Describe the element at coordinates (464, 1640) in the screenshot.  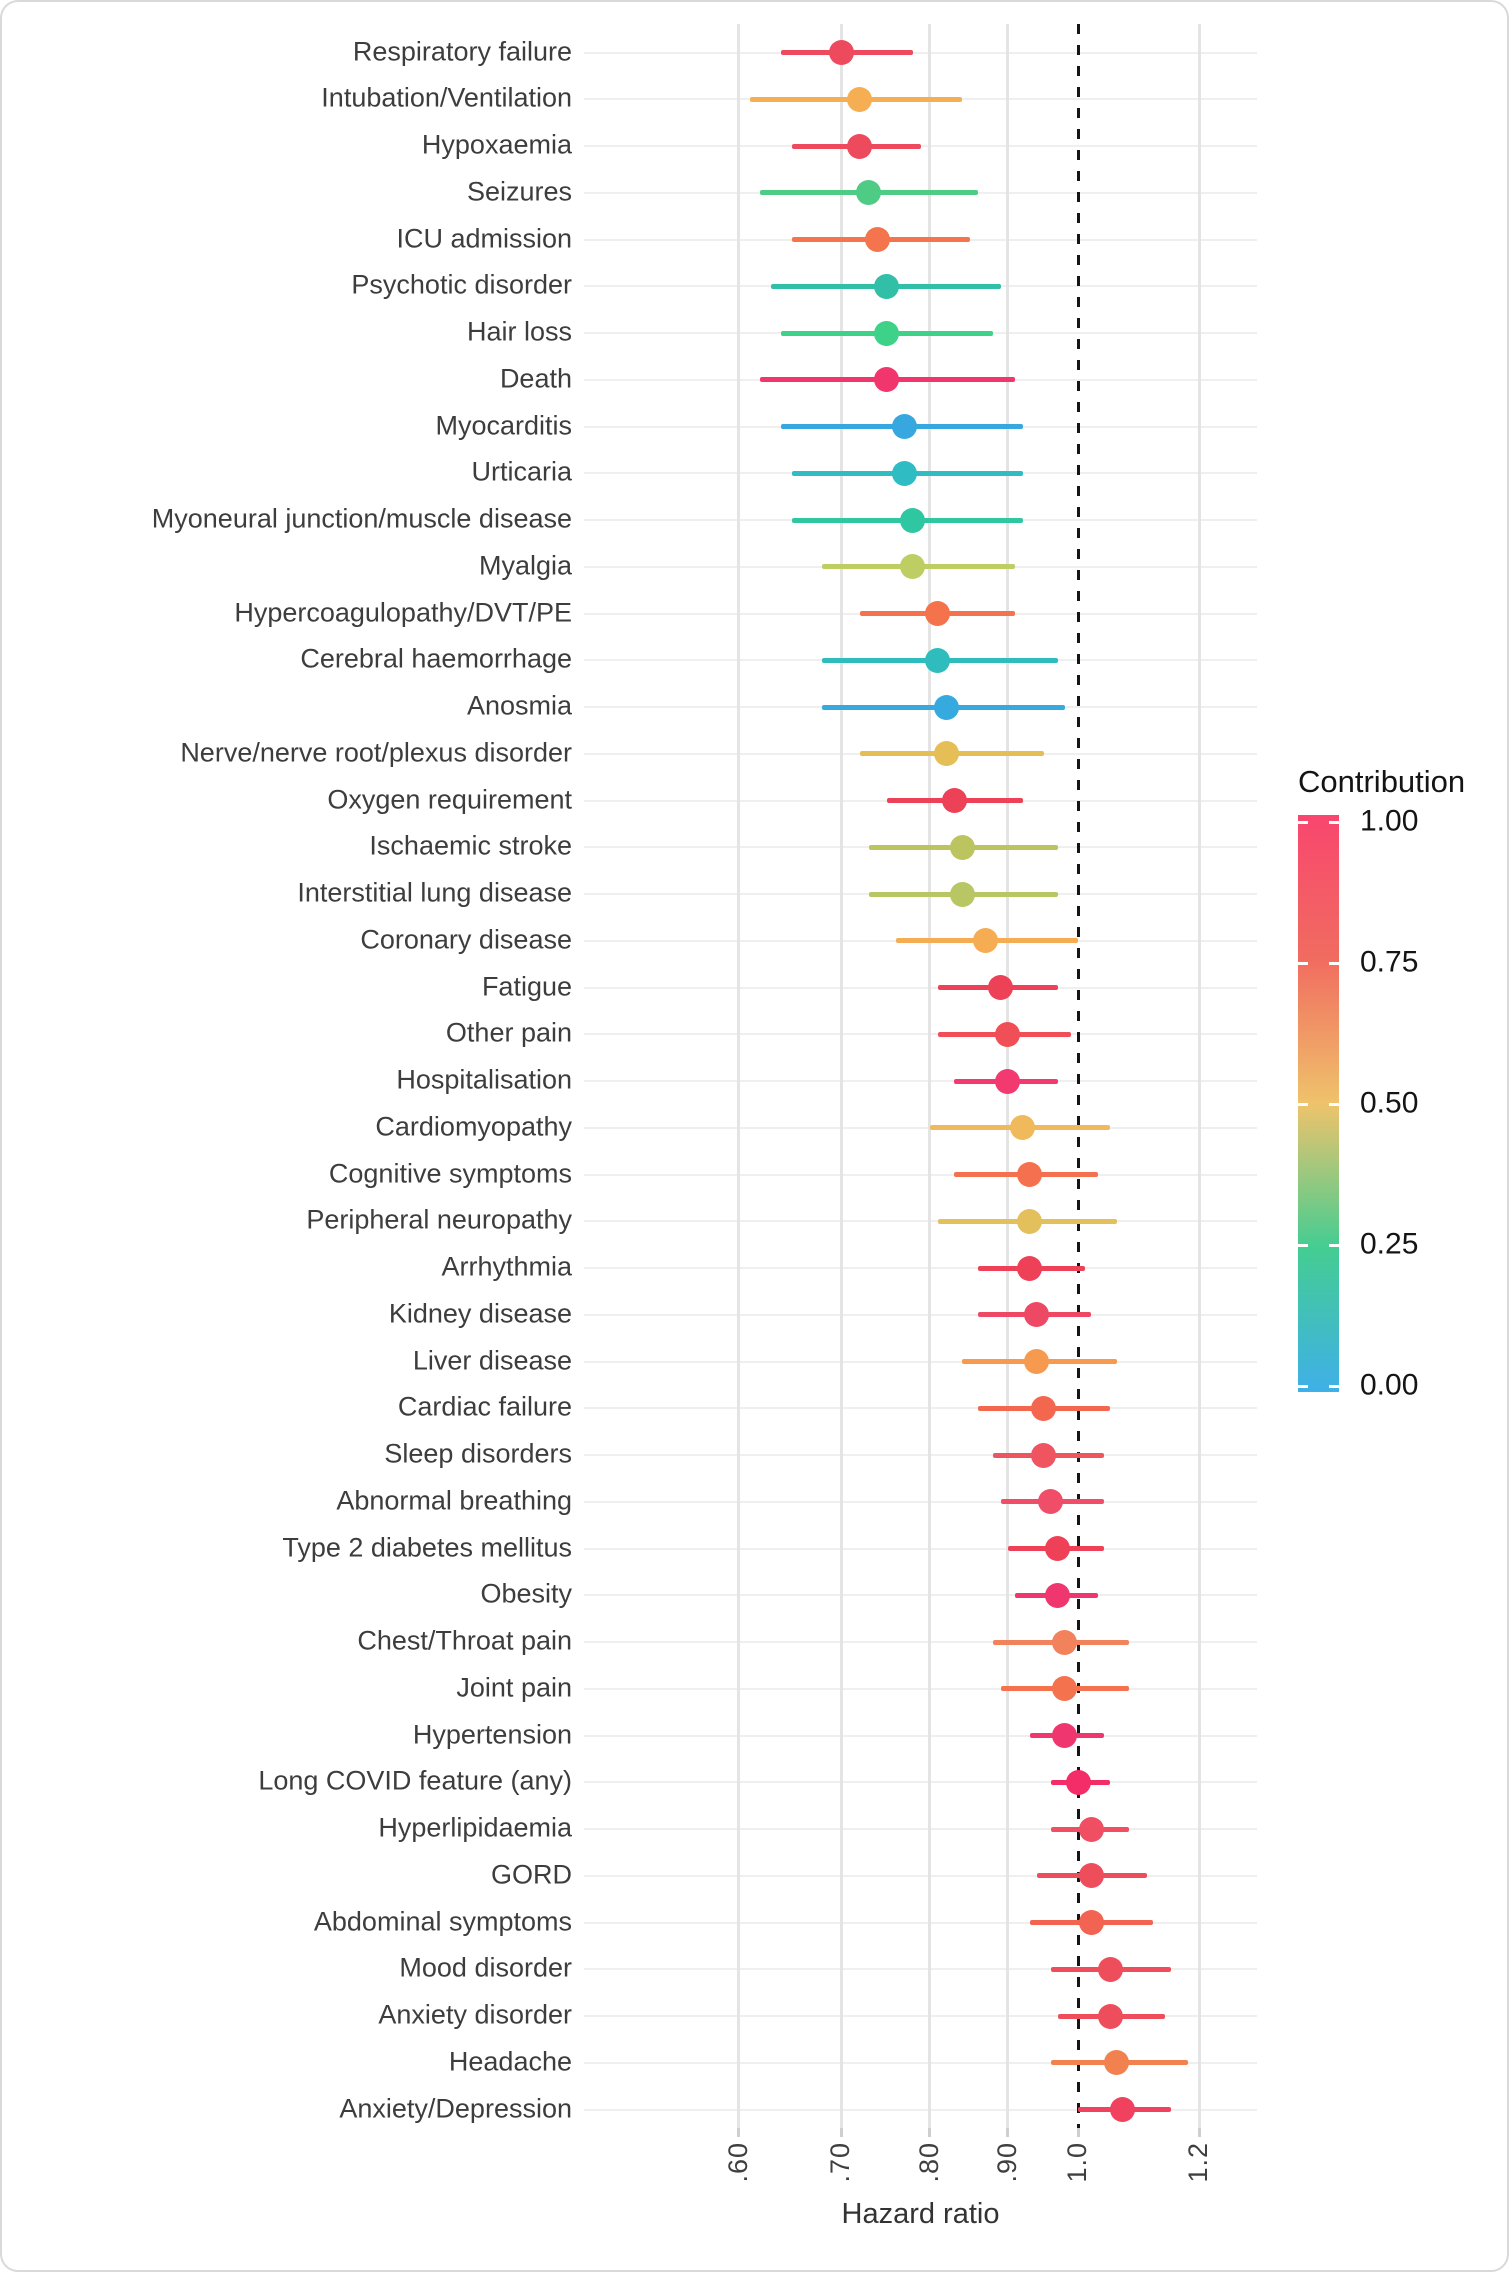
I see `row-label: Chest/Throat pain` at that location.